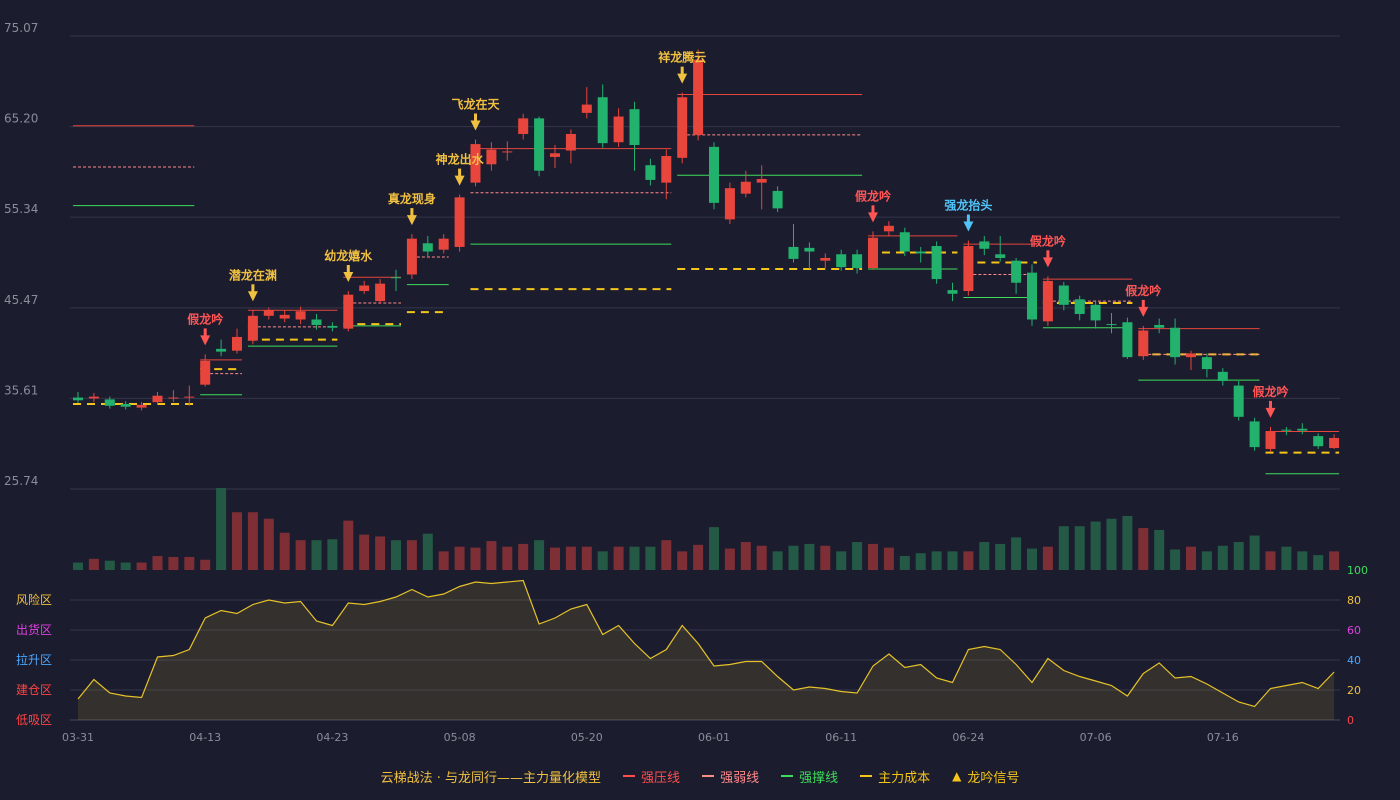  I want to click on price-axis-labels: 75.07 65.20 55.34 45.47 35.61 25.74, so click(21, 254).